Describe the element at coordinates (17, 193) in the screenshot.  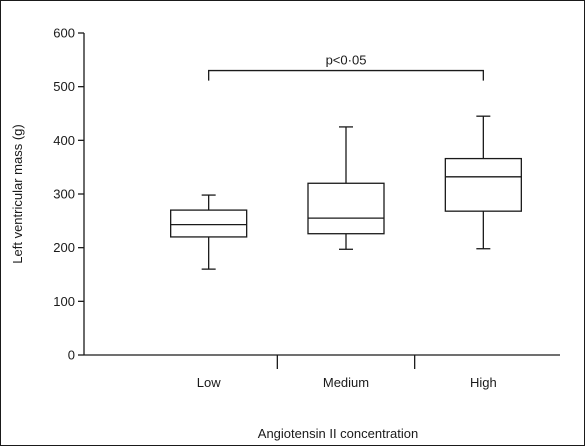
I see `y-axis-title: Left ventricular mass (g)` at that location.